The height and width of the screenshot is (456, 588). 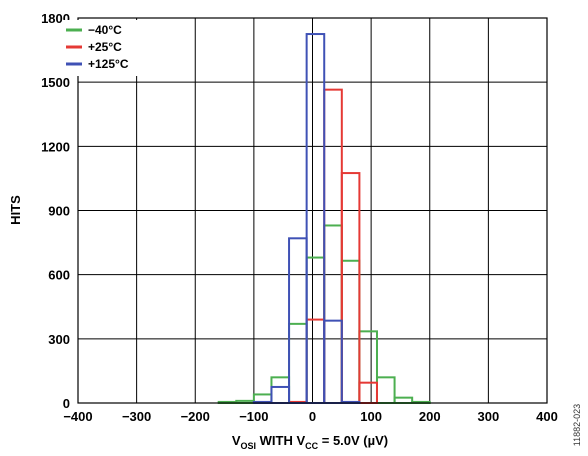 I want to click on x-tick-labels: −400 −300 −200 −100 0 100 200 300 400, so click(x=310, y=416).